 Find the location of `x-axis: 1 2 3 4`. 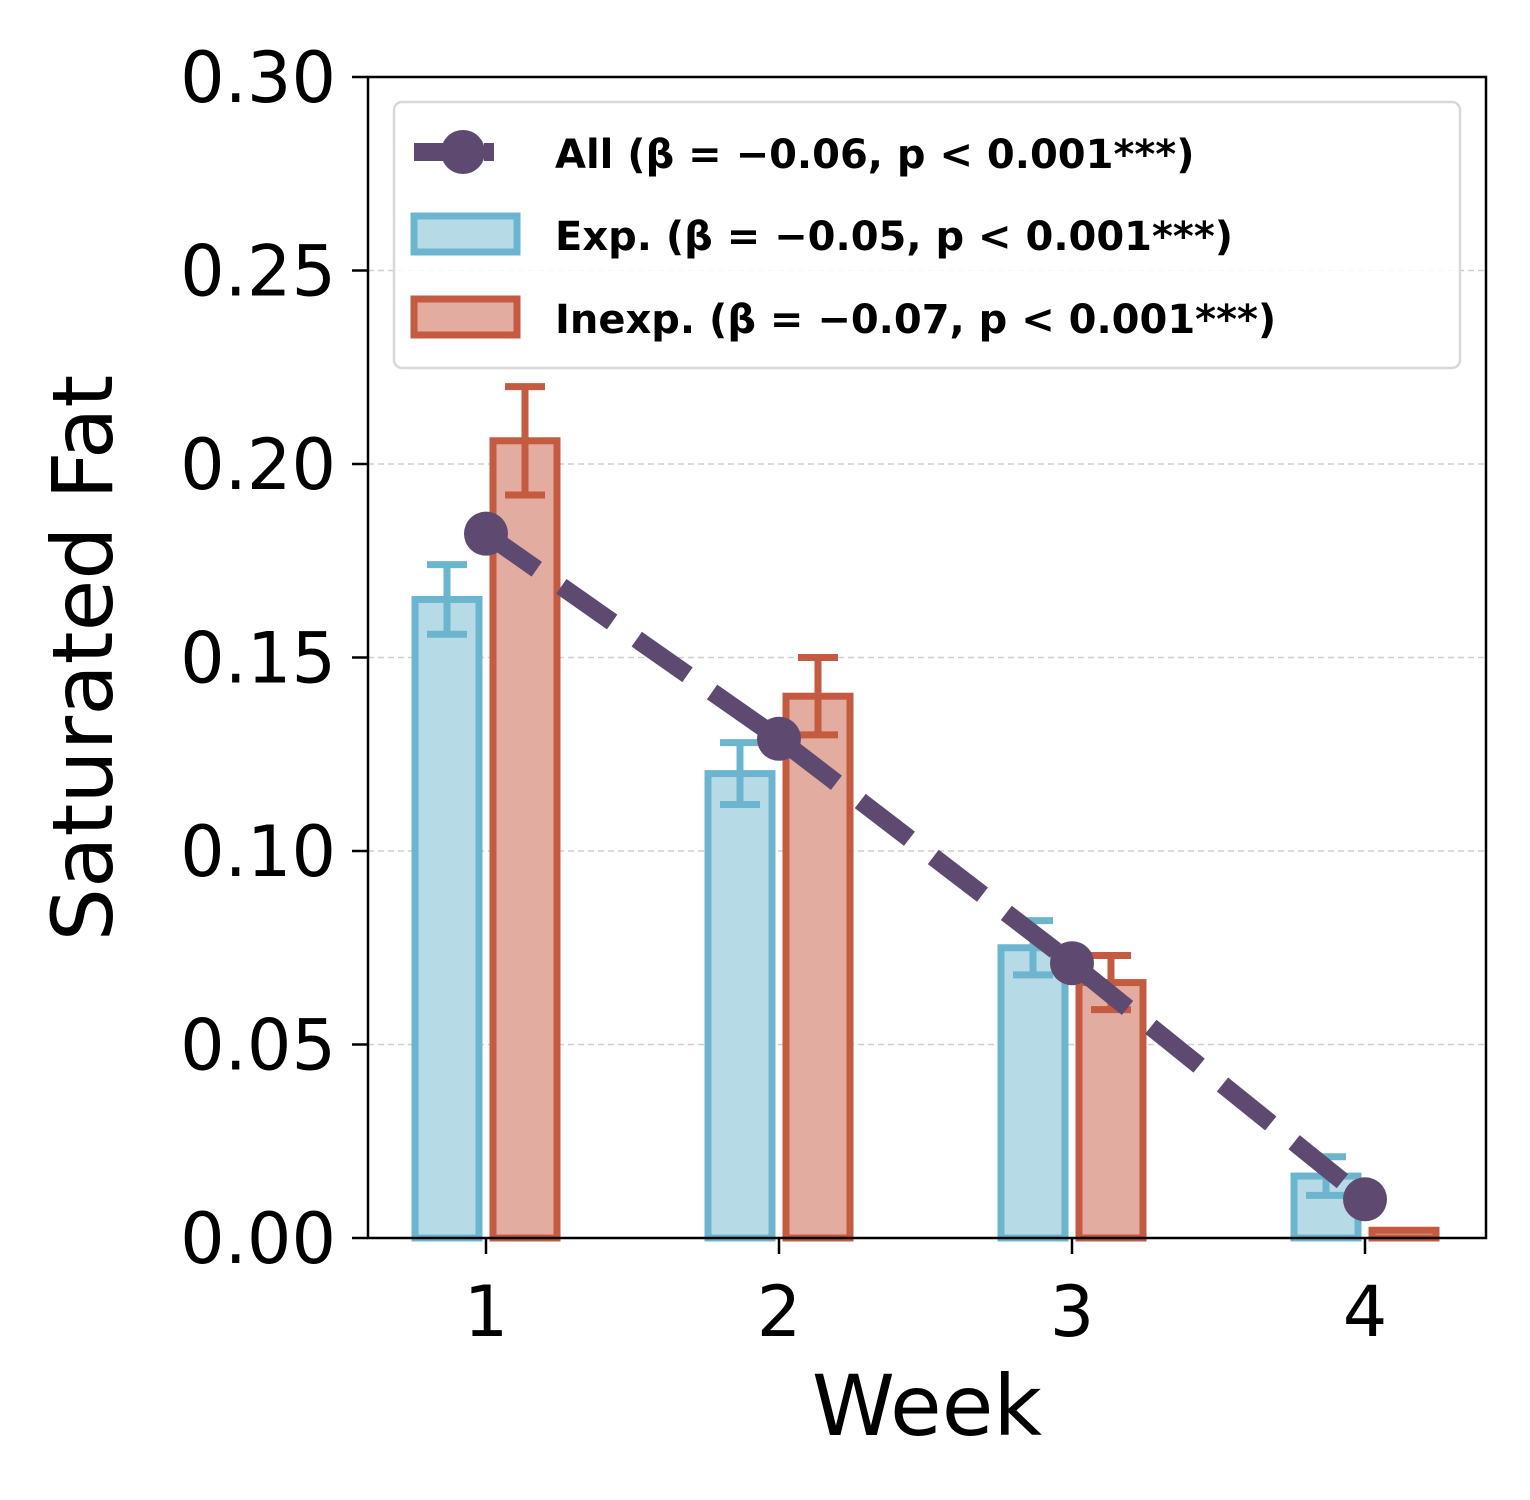

x-axis: 1 2 3 4 is located at coordinates (926, 1295).